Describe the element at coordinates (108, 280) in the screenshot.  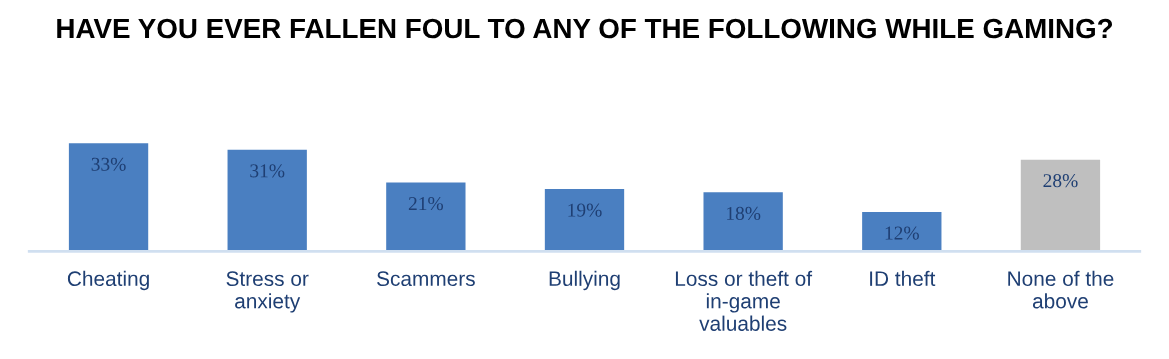
I see `x-tick-label: Cheating` at that location.